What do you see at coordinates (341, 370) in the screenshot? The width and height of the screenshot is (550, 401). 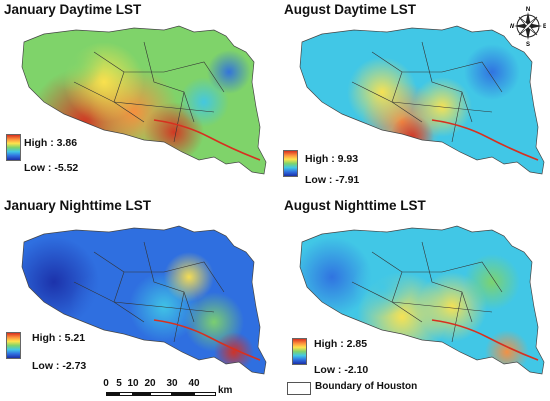 I see `legend-low-label: Low : -2.10` at bounding box center [341, 370].